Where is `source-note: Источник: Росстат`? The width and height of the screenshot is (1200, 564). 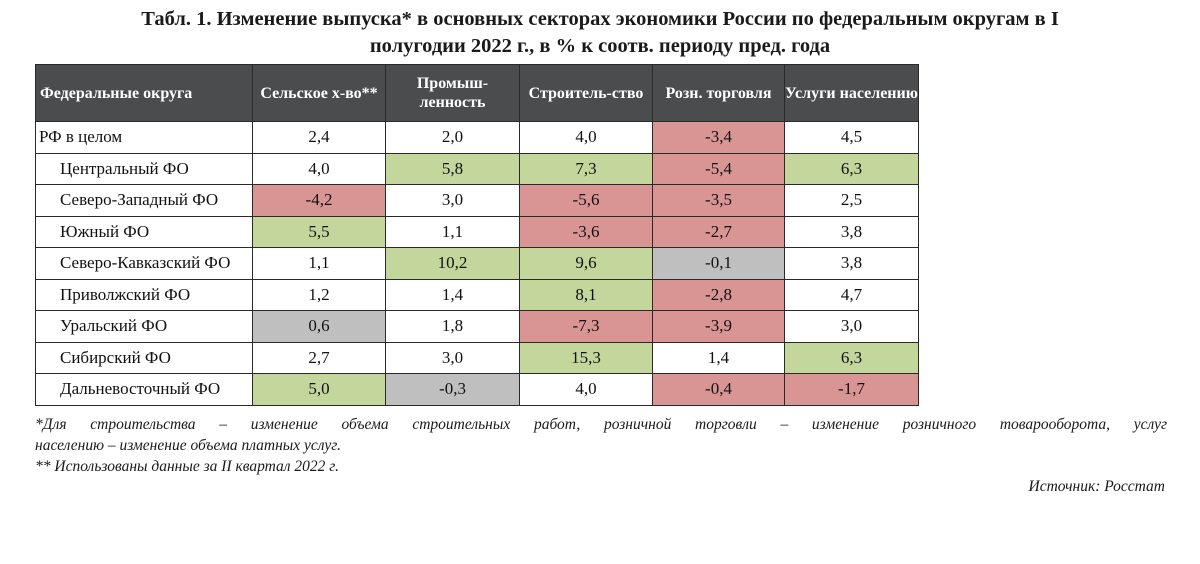
source-note: Источник: Росстат is located at coordinates (1096, 486).